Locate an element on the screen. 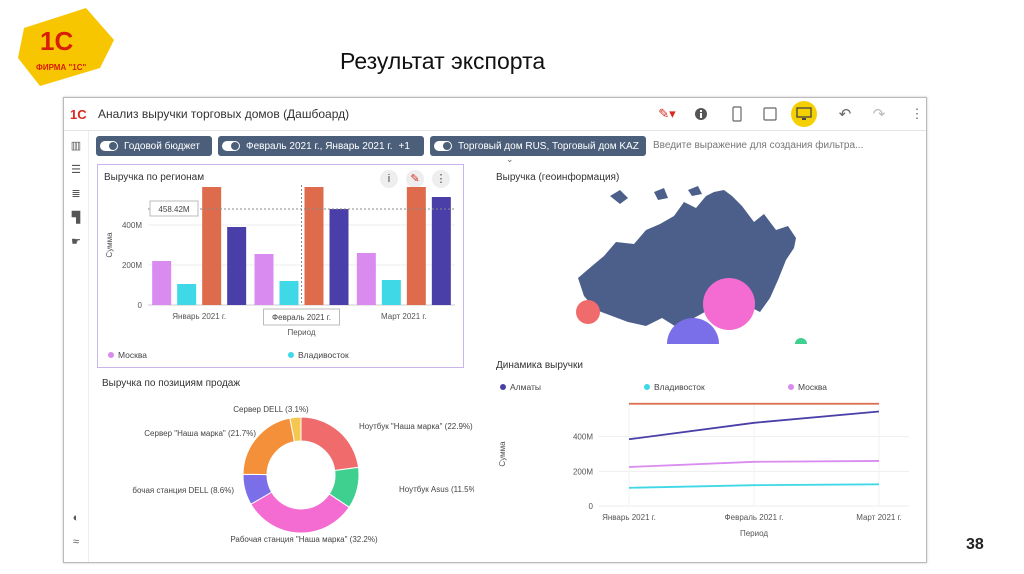 Image resolution: width=1024 pixels, height=574 pixels. app-logo: 1С is located at coordinates (78, 114).